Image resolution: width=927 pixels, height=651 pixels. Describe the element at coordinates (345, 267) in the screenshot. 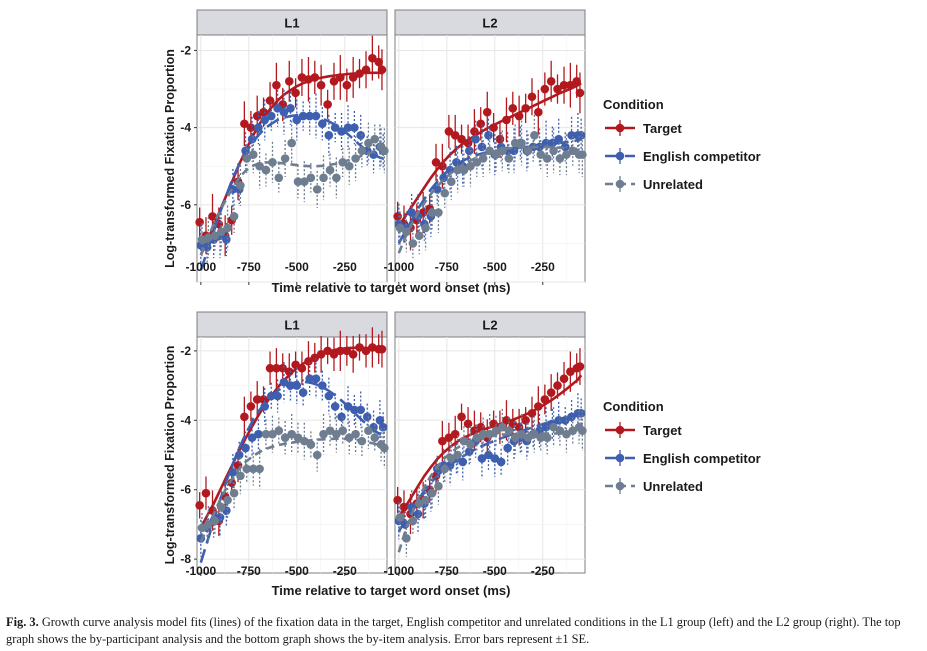

I see `x-tick-label: -250` at that location.